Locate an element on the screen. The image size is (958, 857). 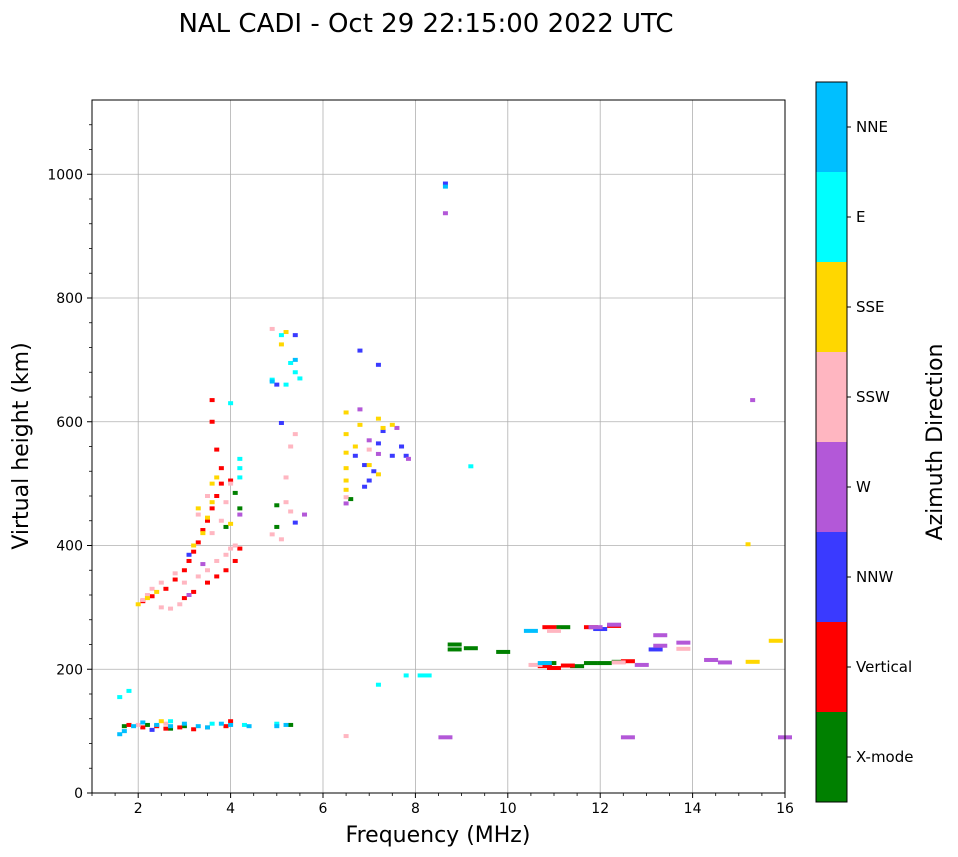
colorbar-category-label: E is located at coordinates (860, 217).